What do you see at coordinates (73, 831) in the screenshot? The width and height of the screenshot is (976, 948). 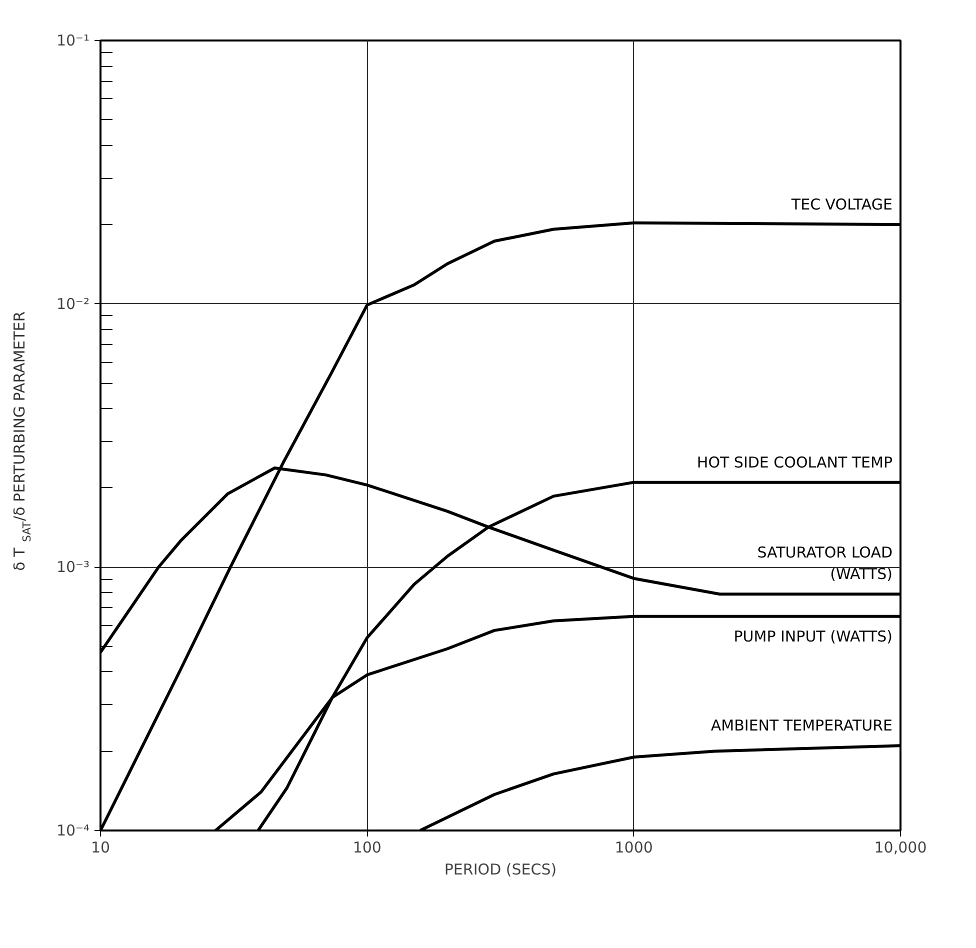 I see `y-tick-label: 10⁻⁴` at bounding box center [73, 831].